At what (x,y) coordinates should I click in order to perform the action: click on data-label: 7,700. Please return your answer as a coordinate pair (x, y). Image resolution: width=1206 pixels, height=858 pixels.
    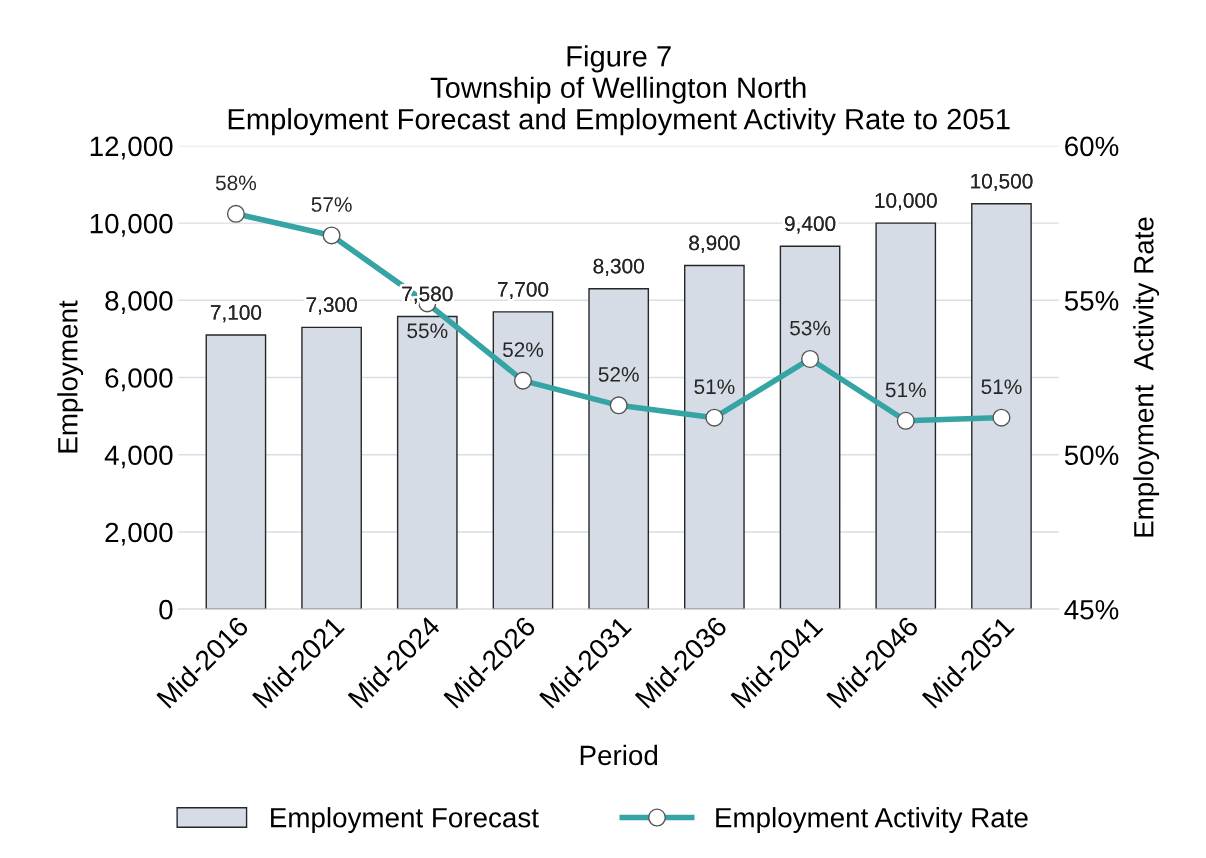
    Looking at the image, I should click on (523, 290).